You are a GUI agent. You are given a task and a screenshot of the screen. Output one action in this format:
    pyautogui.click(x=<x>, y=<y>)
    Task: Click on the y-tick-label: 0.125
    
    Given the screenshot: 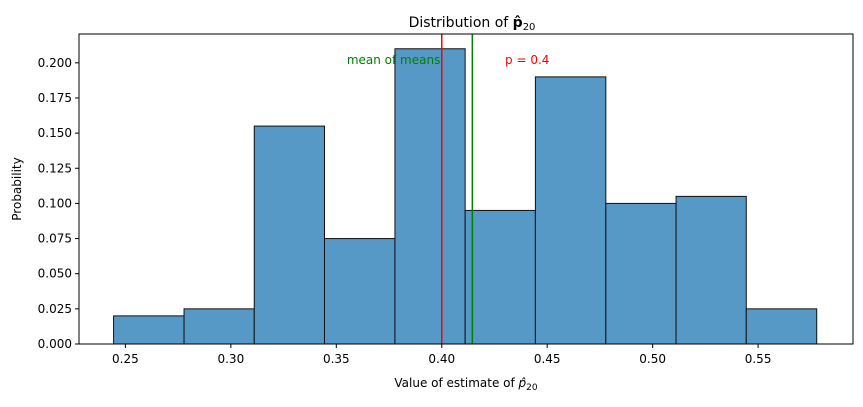 What is the action you would take?
    pyautogui.click(x=55, y=168)
    